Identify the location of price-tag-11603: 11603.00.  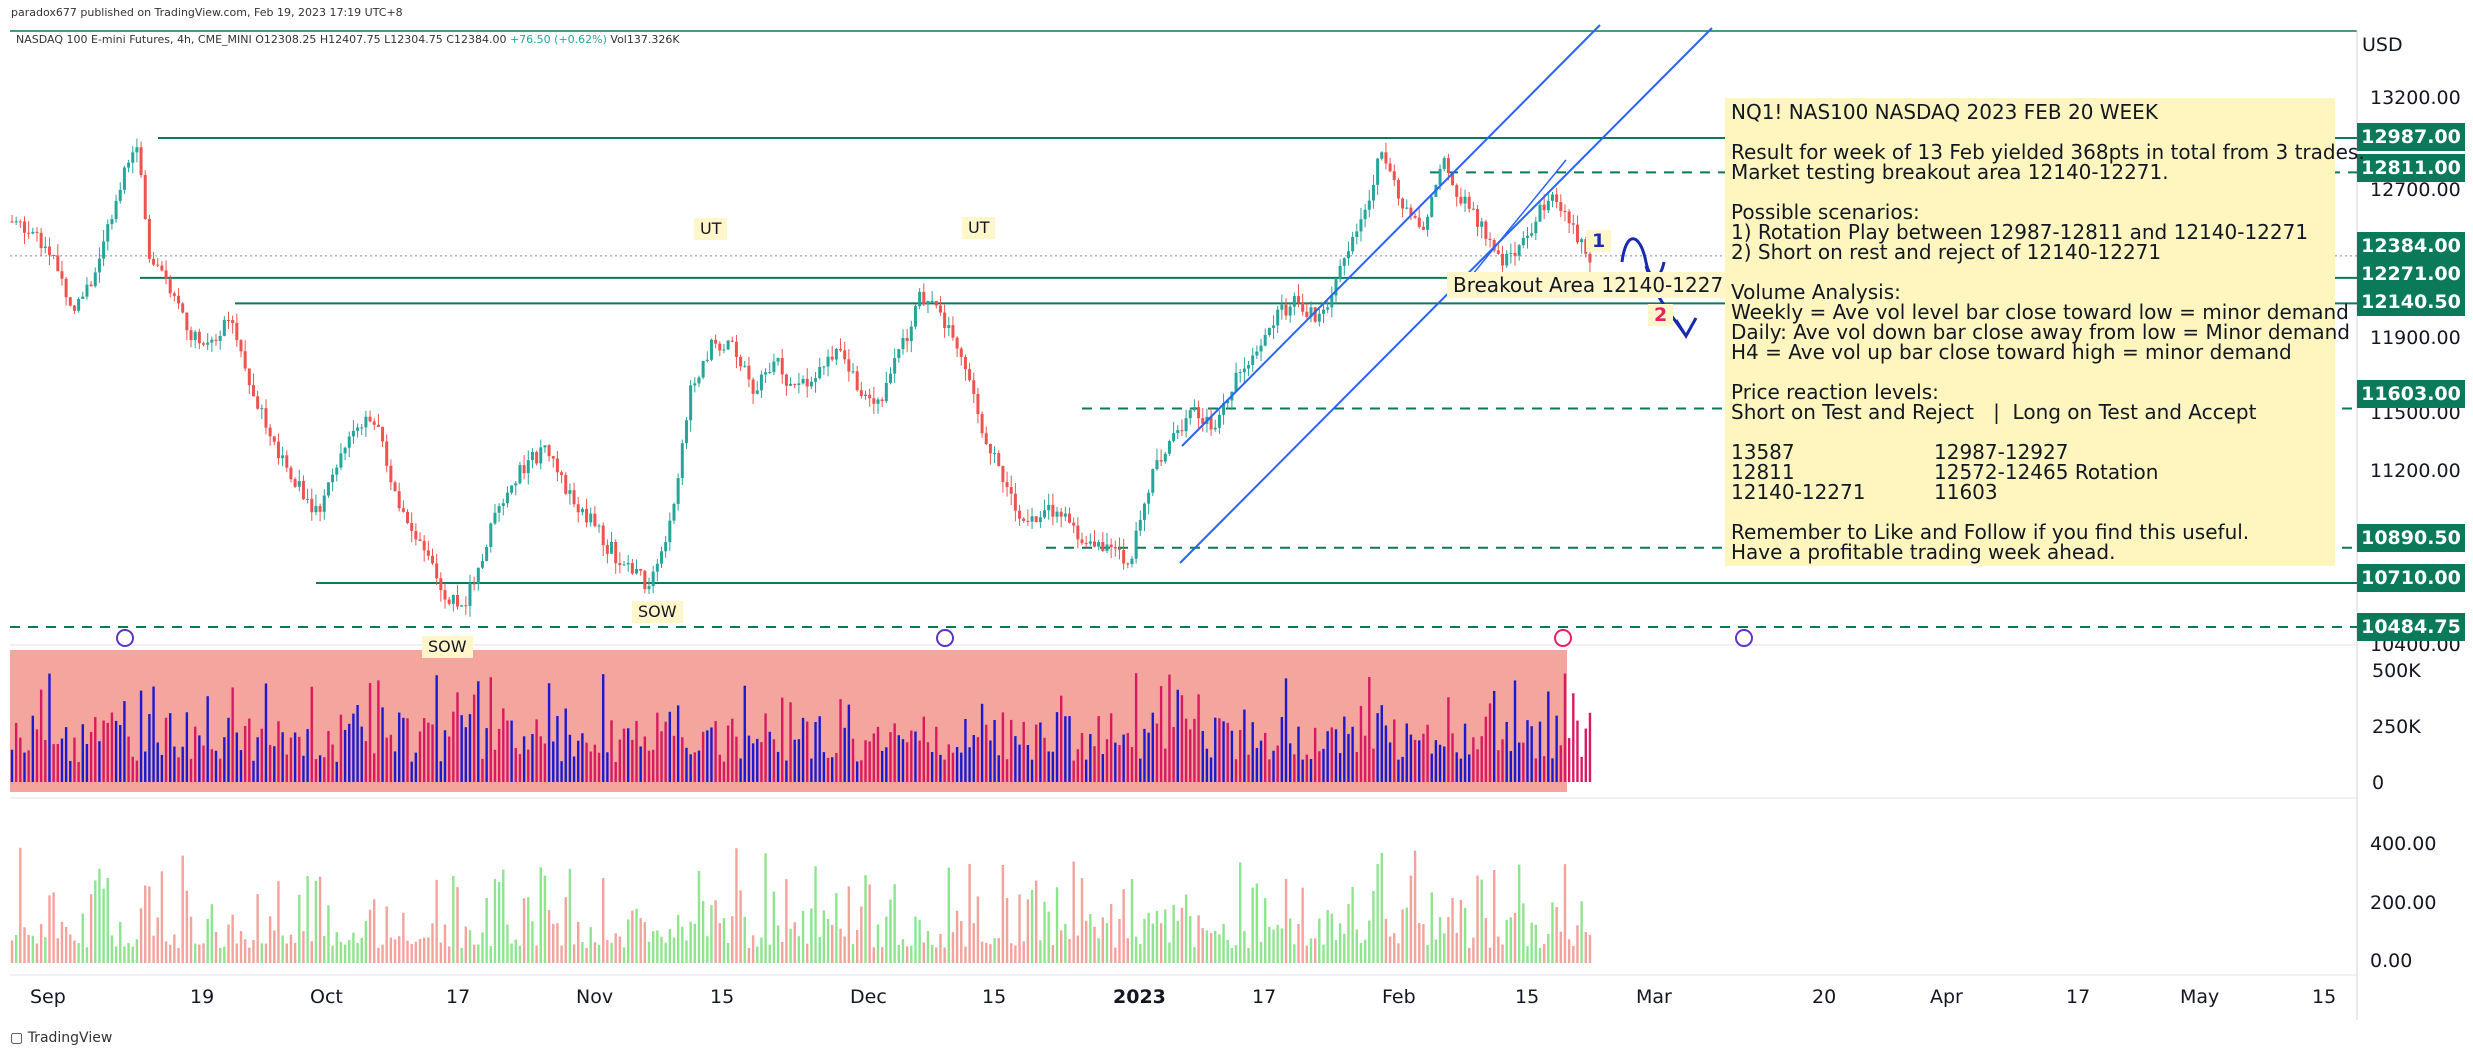
(2411, 394).